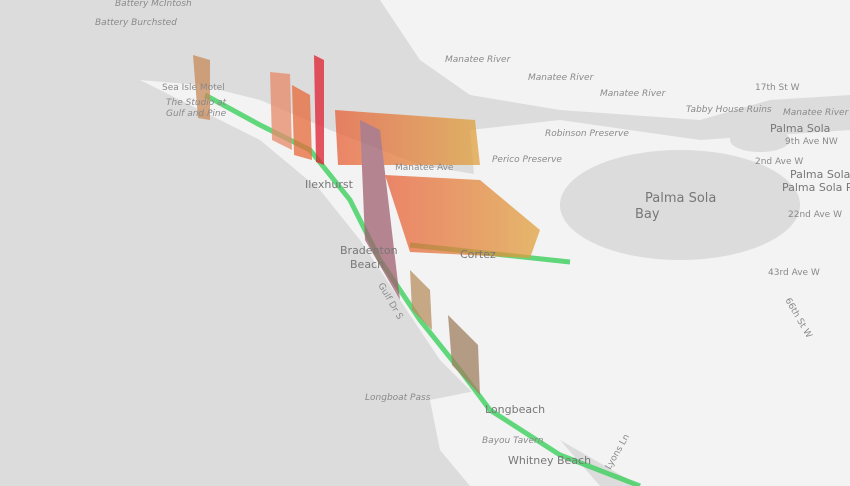  I want to click on bay, so click(680, 194).